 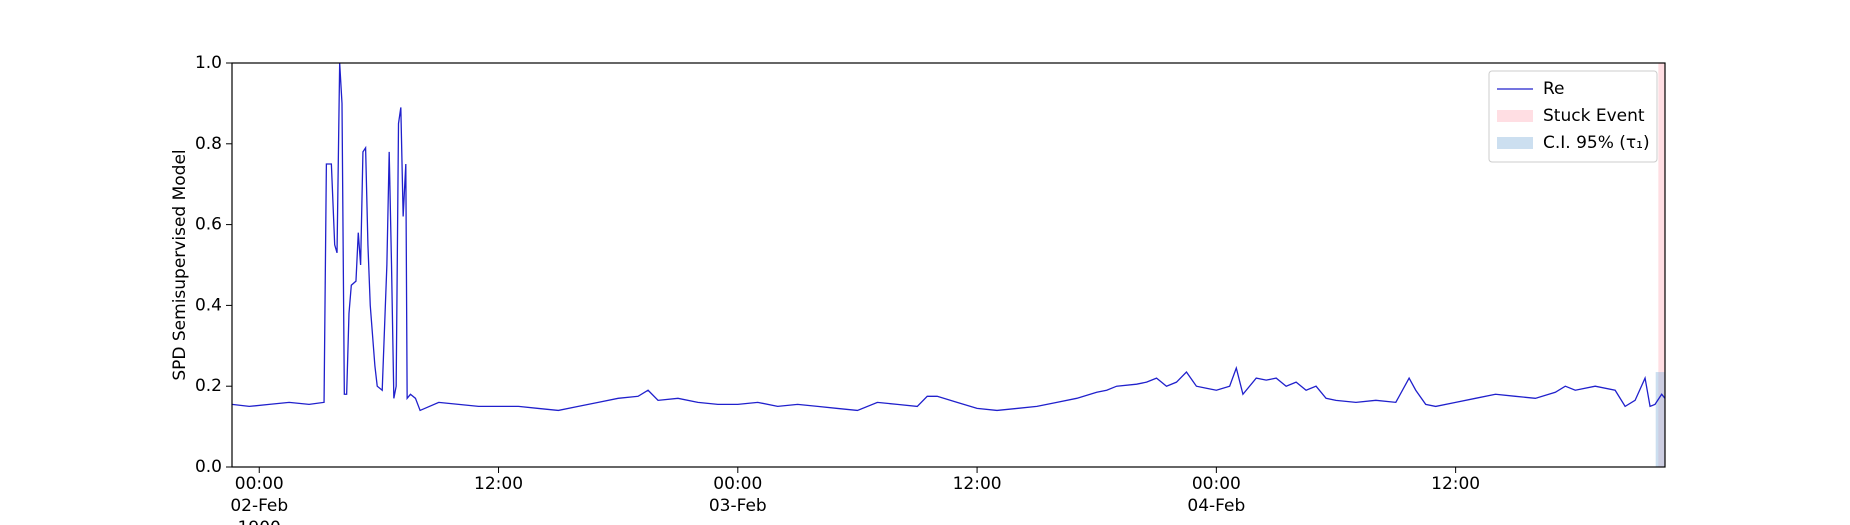 What do you see at coordinates (1216, 495) in the screenshot?
I see `x-tick-label: 00:00 04-Feb` at bounding box center [1216, 495].